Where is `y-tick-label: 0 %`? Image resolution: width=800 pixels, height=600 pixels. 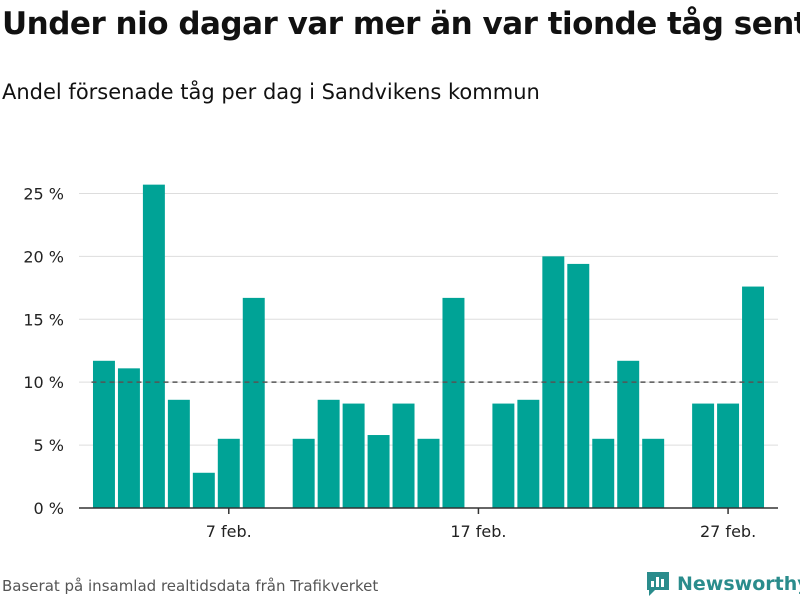
y-tick-label: 0 % is located at coordinates (49, 508).